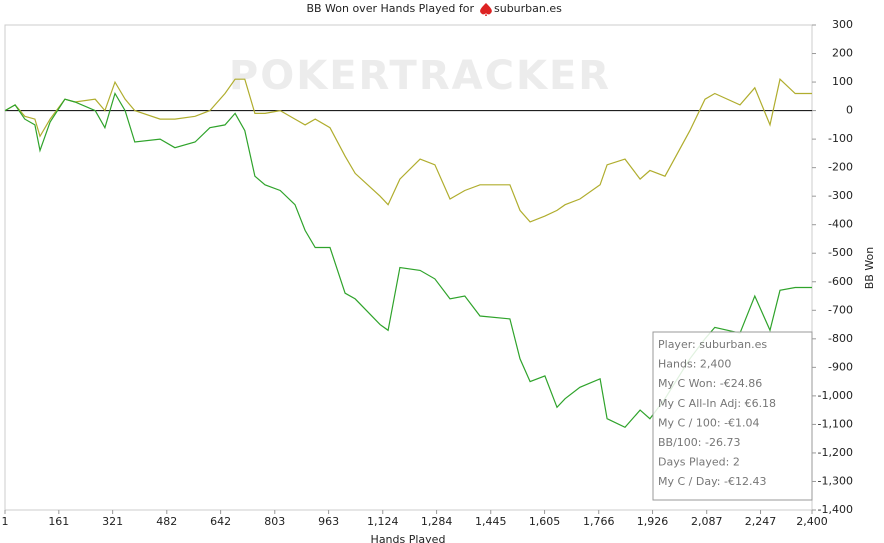 This screenshot has height=543, width=884. Describe the element at coordinates (707, 521) in the screenshot. I see `x-tick-label: 2,087` at that location.